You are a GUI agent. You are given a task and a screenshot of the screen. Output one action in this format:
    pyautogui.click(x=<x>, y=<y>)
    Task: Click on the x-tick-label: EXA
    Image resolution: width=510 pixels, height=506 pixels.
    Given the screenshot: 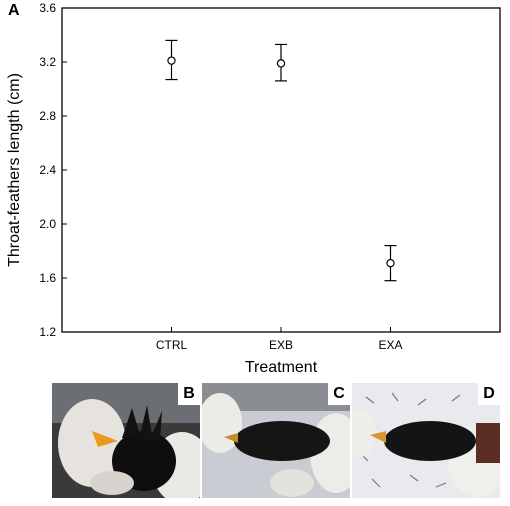 What is the action you would take?
    pyautogui.click(x=390, y=345)
    